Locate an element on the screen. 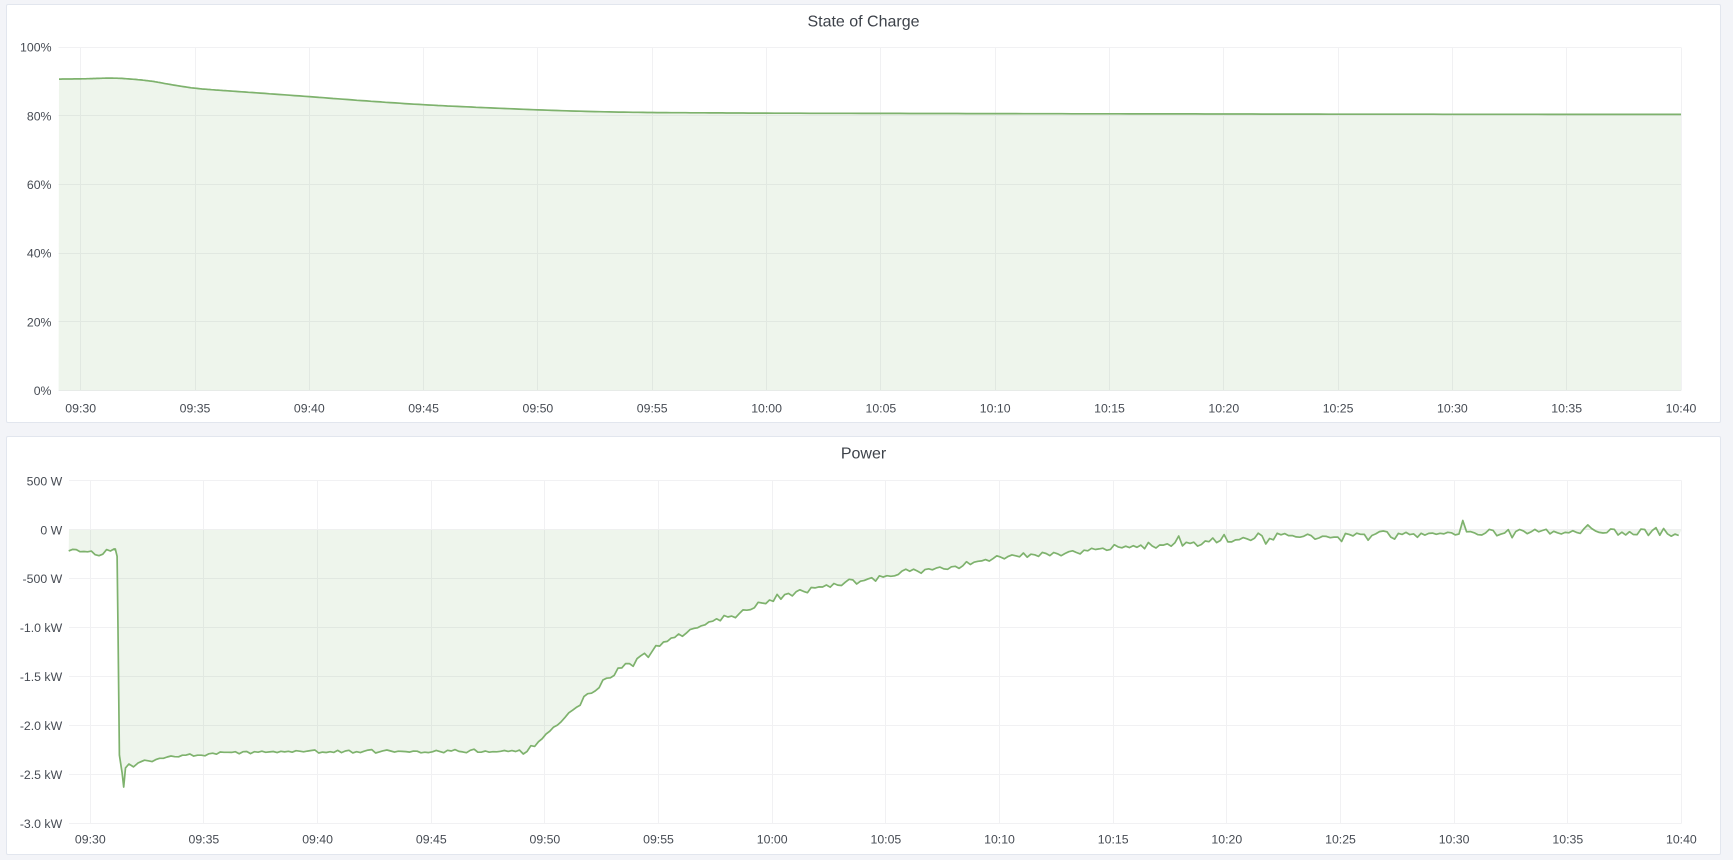 The height and width of the screenshot is (860, 1733). svg-text: 0 W is located at coordinates (51, 530).